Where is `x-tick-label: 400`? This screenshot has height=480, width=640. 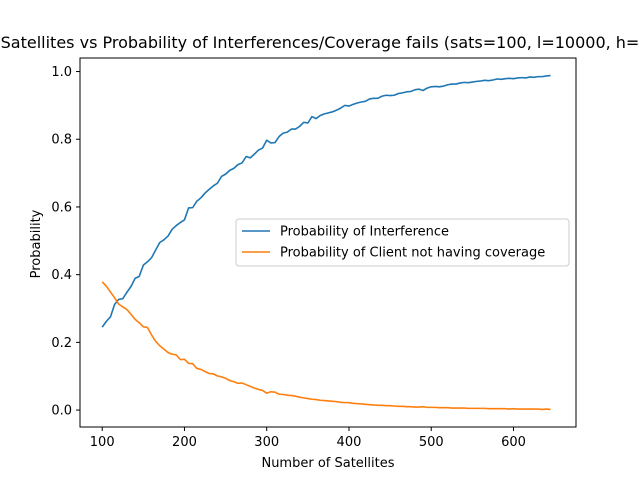
x-tick-label: 400 is located at coordinates (349, 442).